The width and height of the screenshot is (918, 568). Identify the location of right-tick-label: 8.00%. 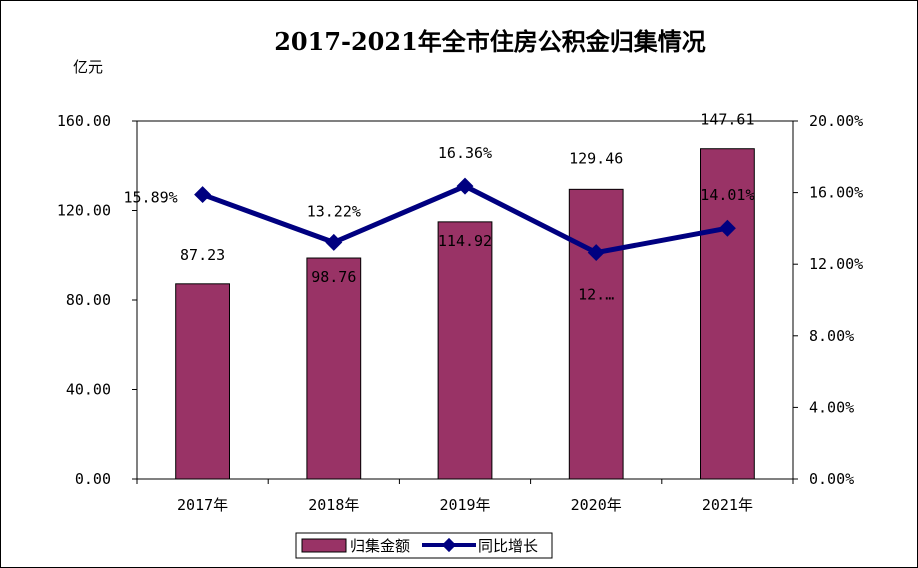
(831, 336).